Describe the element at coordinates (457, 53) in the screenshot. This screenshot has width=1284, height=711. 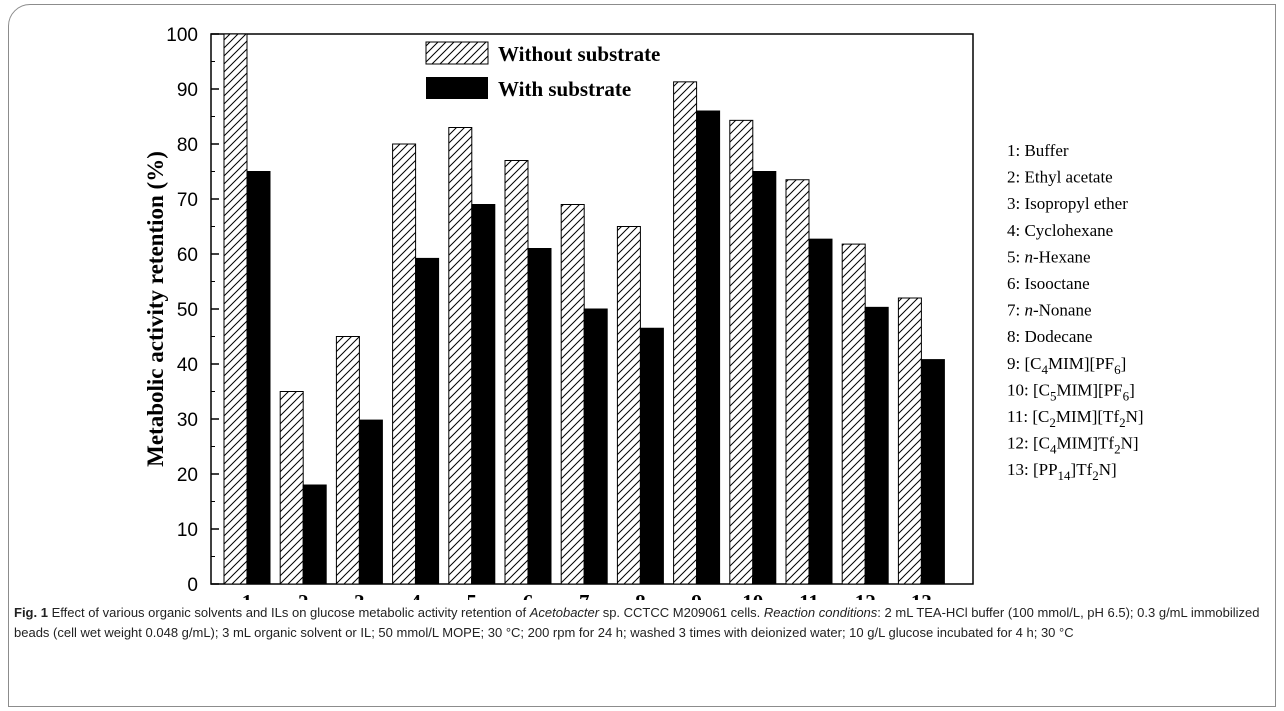
I see `legend-swatch-without-substrate` at that location.